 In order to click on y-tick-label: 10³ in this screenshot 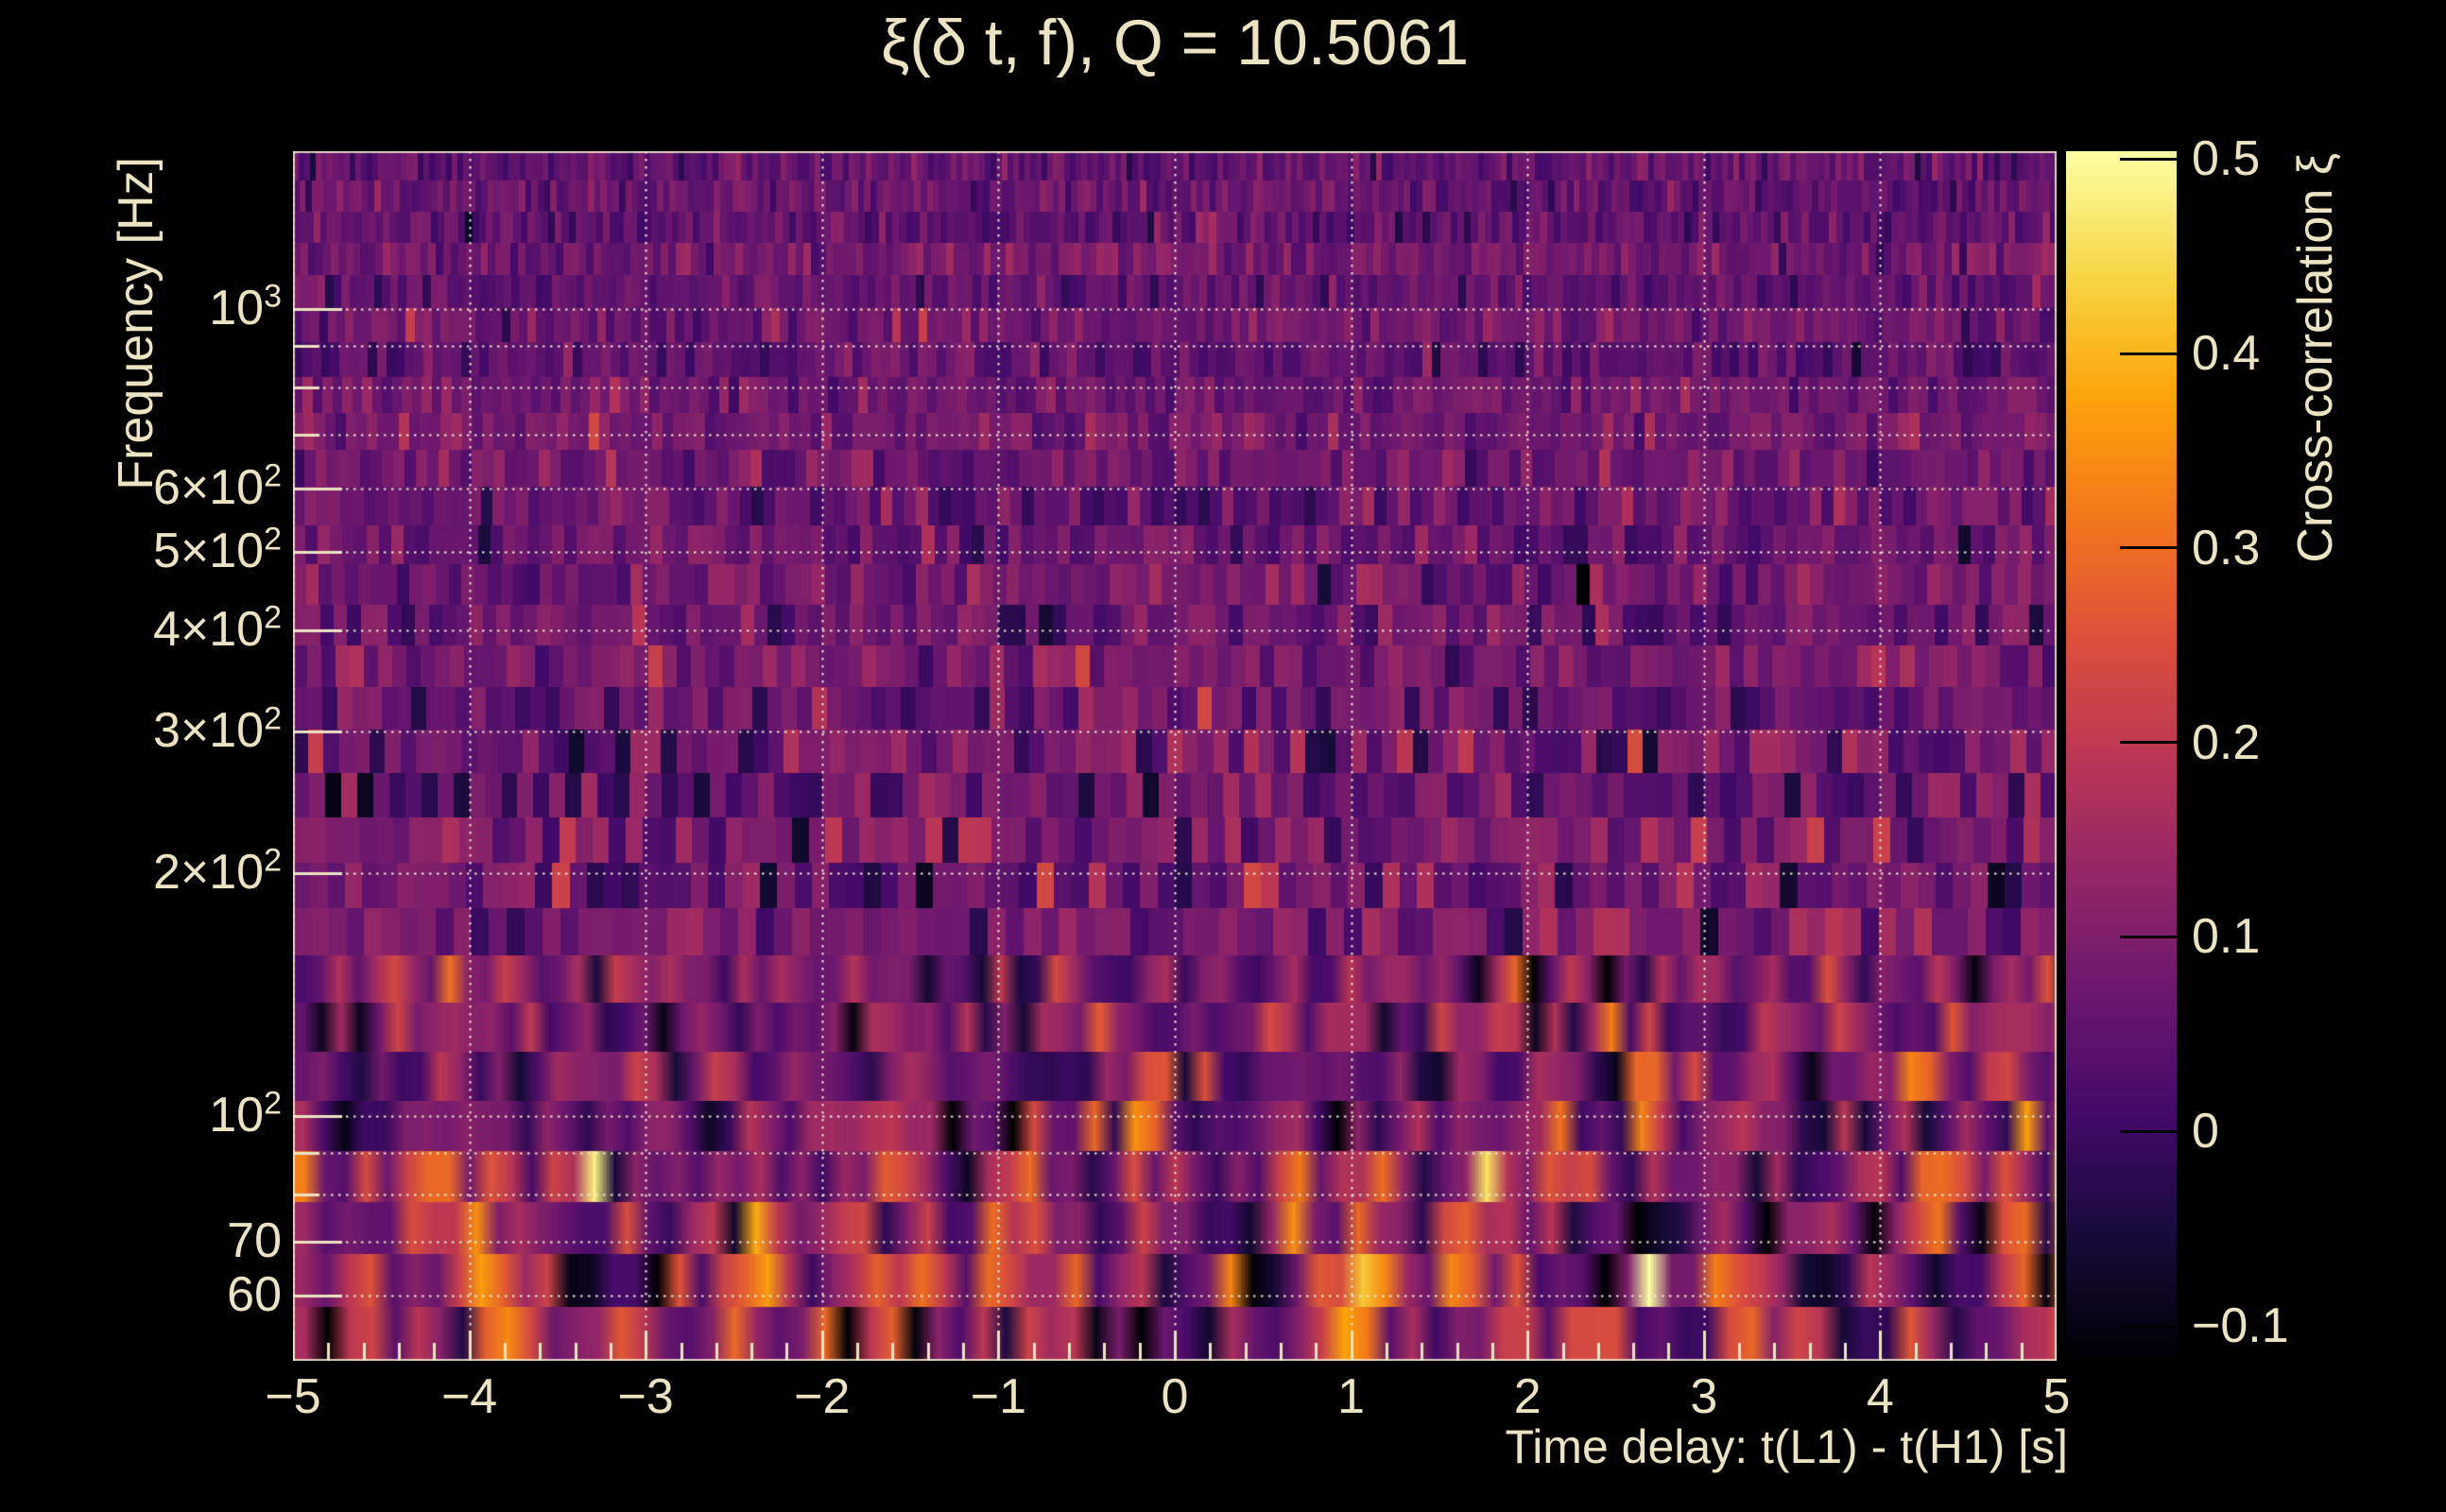, I will do `click(245, 307)`.